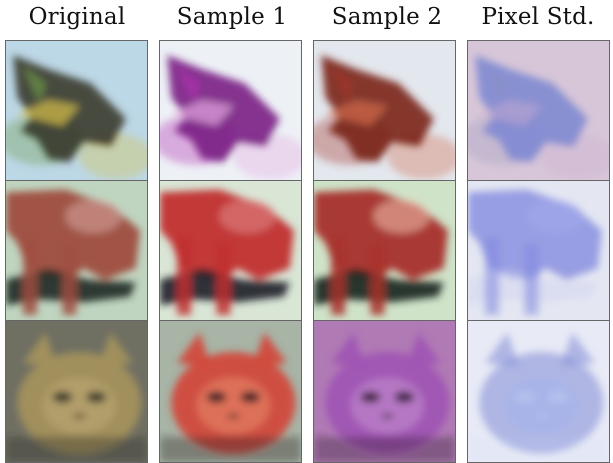  Describe the element at coordinates (232, 17) in the screenshot. I see `column-header-sample-1: Sample 1` at that location.